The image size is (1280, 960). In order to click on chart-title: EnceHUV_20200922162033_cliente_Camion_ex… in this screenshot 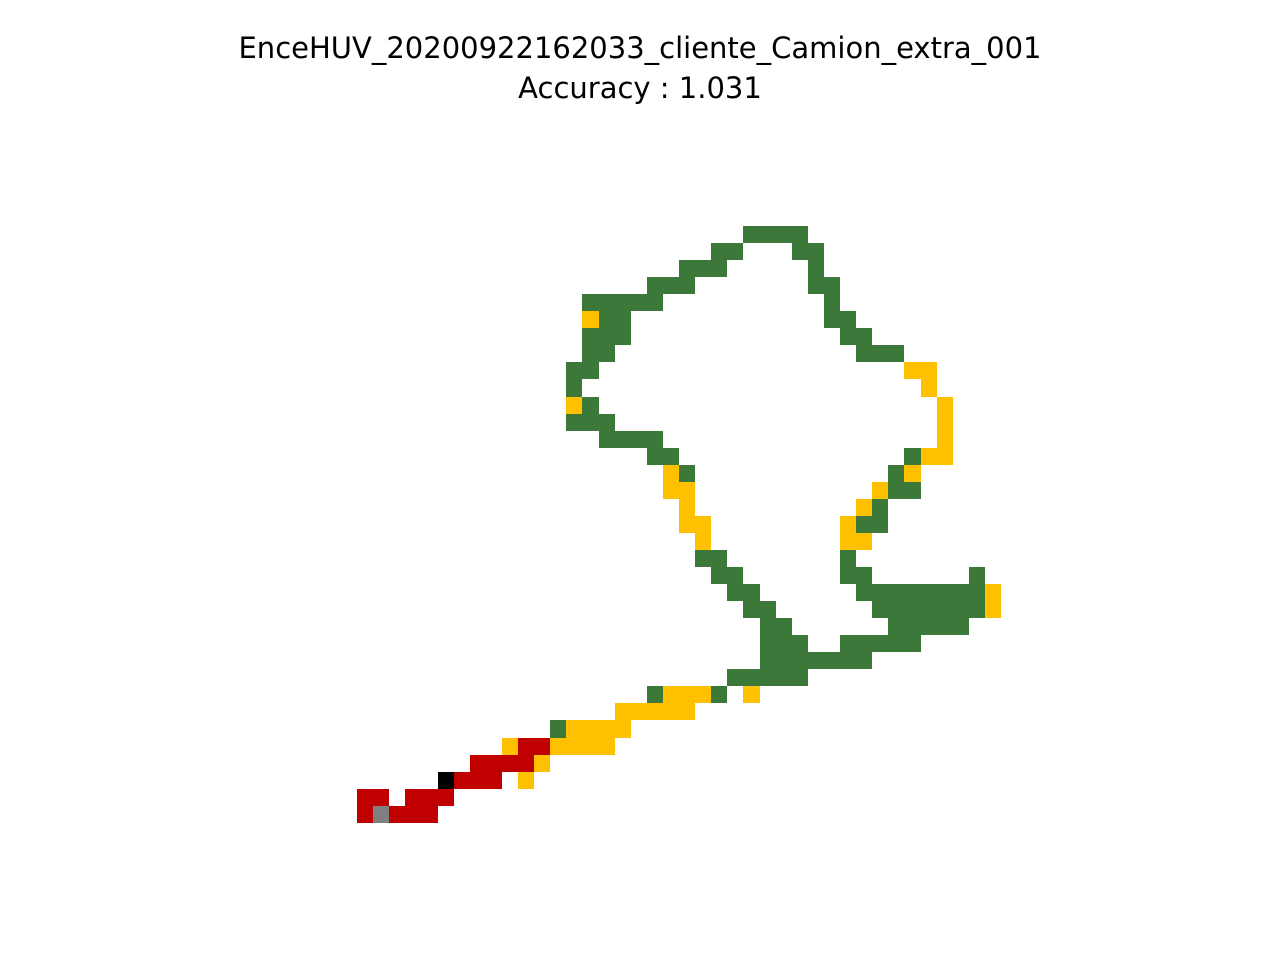, I will do `click(640, 48)`.